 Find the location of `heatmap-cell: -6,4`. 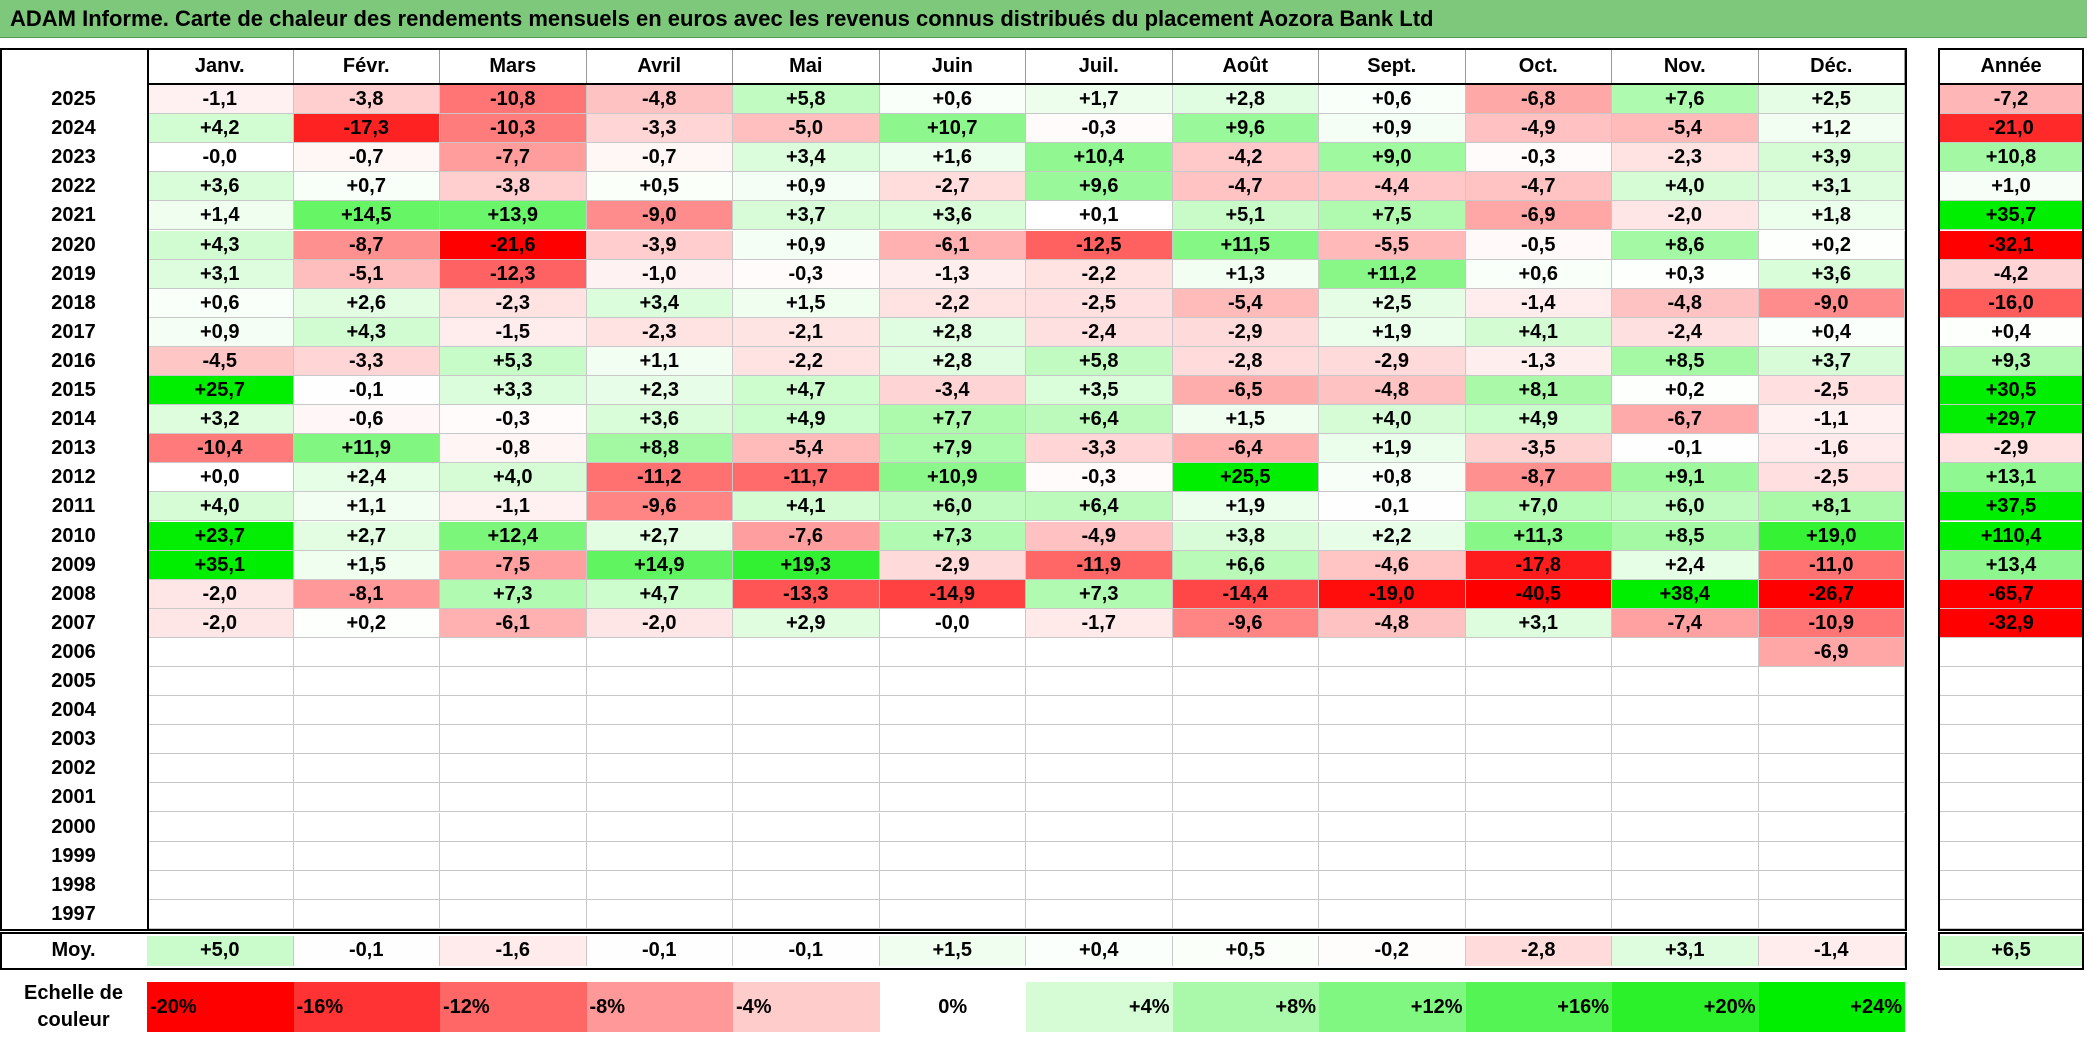

heatmap-cell: -6,4 is located at coordinates (1245, 449).